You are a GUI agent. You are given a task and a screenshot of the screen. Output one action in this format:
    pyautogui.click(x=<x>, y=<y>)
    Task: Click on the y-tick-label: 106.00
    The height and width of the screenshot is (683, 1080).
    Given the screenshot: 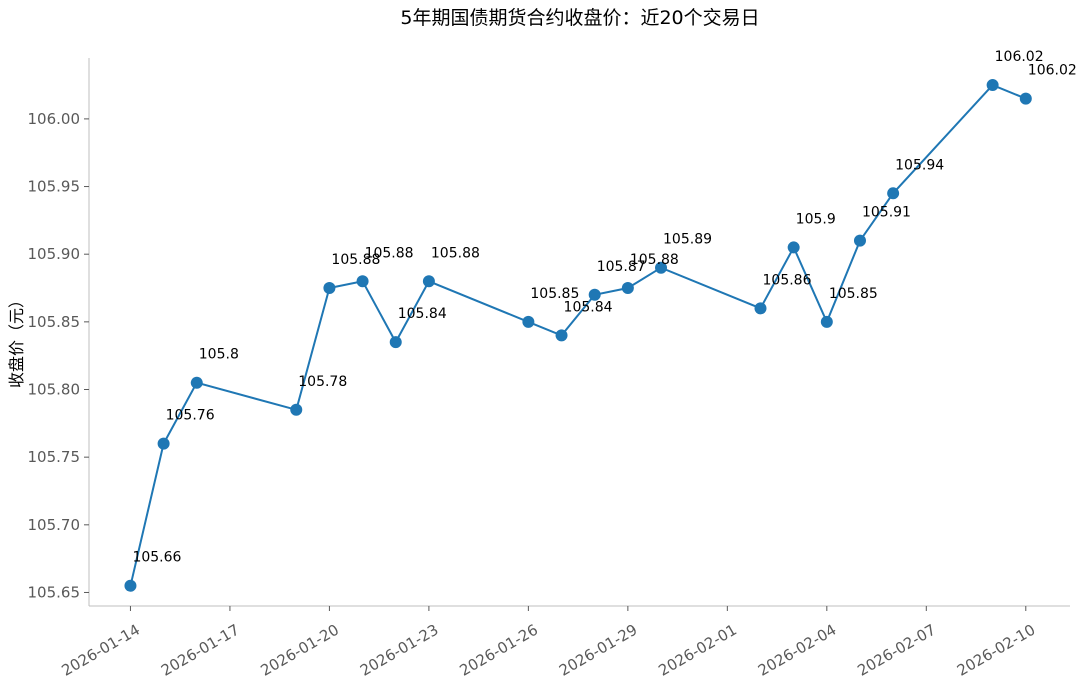 What is the action you would take?
    pyautogui.click(x=54, y=119)
    